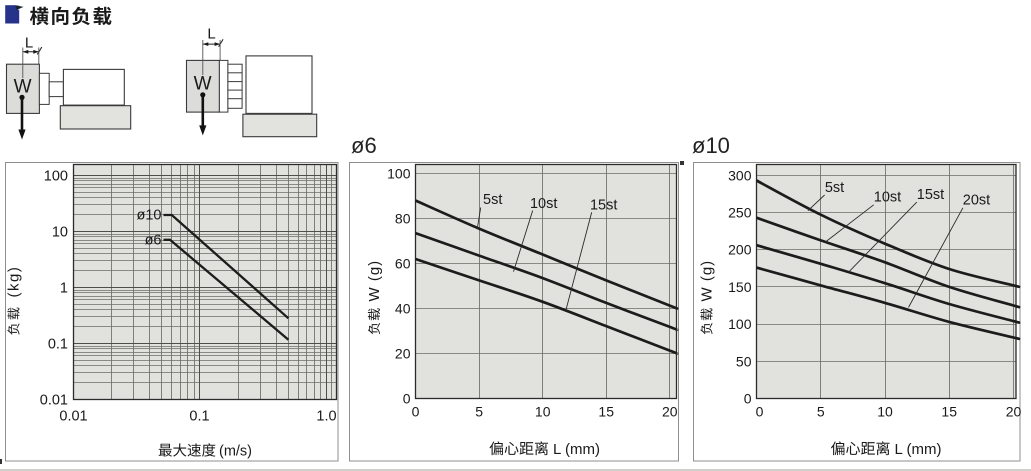 The image size is (1031, 471). Describe the element at coordinates (403, 309) in the screenshot. I see `svg-text: 40` at that location.